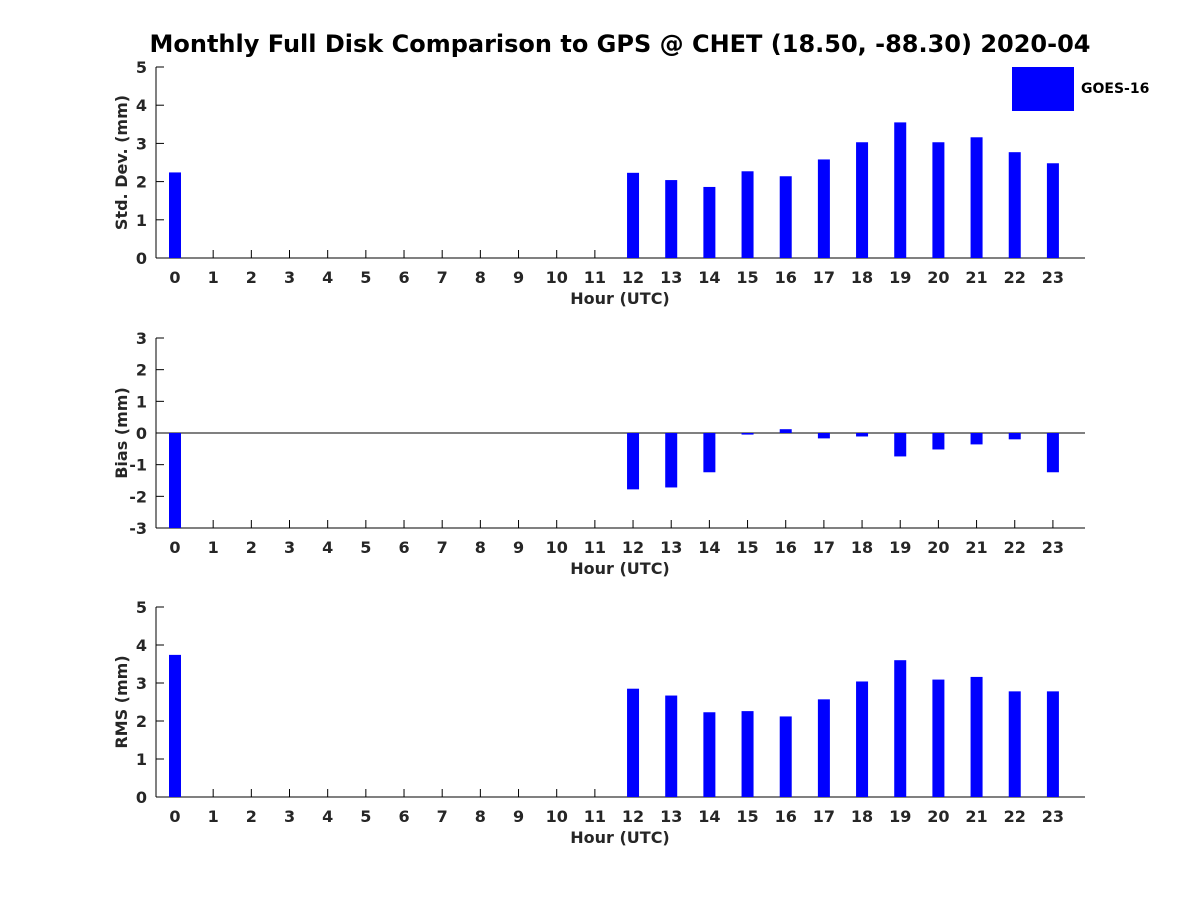  What do you see at coordinates (1115, 89) in the screenshot?
I see `legend-label: GOES-16` at bounding box center [1115, 89].